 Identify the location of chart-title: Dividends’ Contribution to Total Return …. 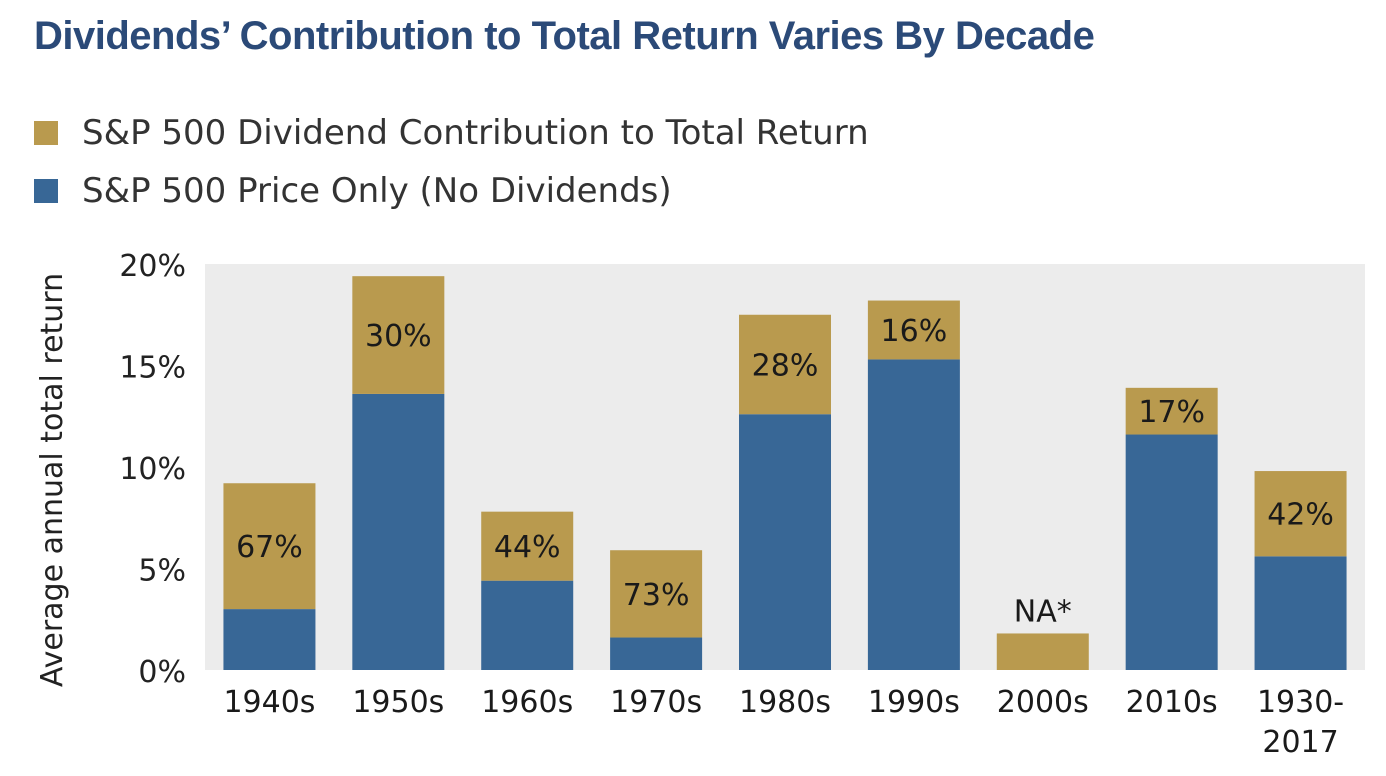
(564, 36).